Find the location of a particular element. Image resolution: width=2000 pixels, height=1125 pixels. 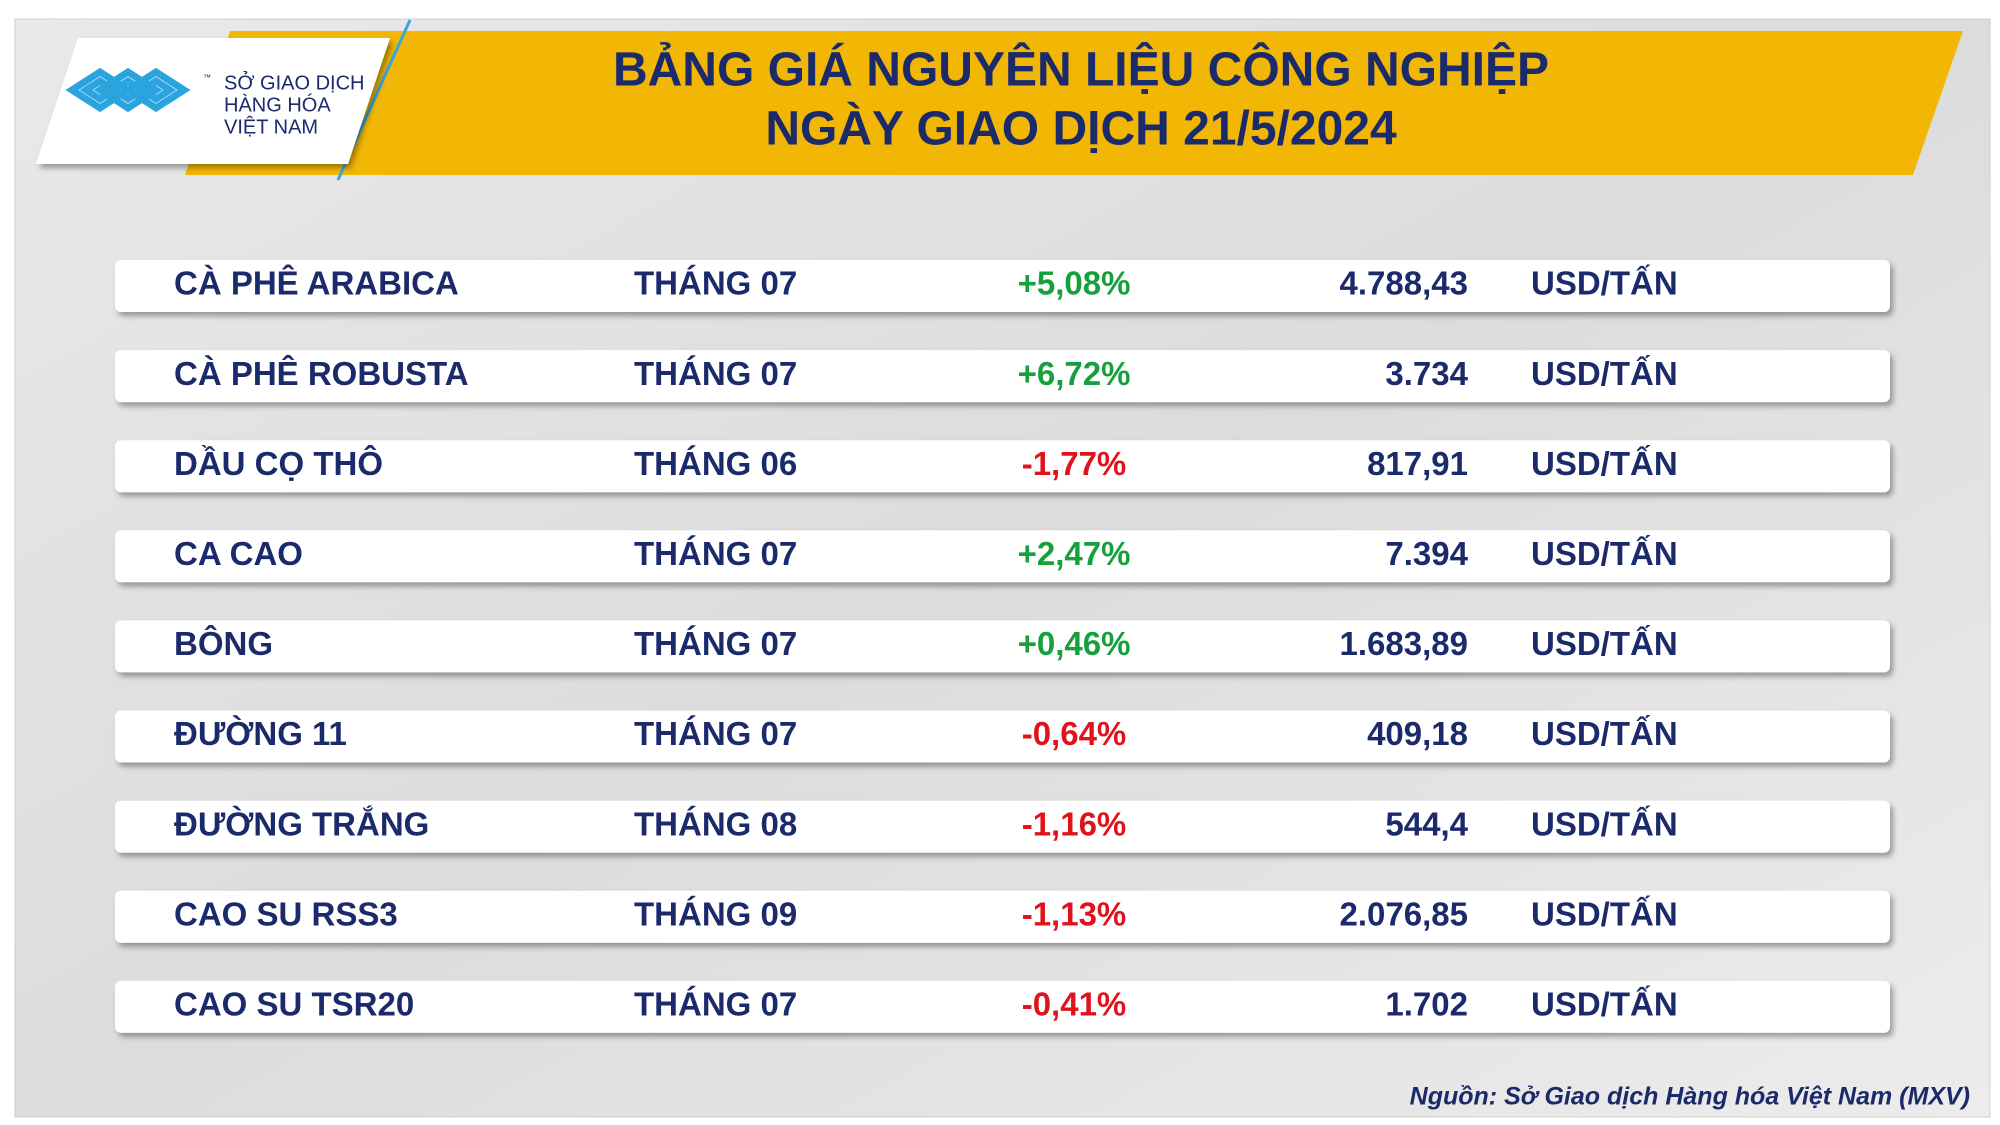

logo-text: VIỆT NAM is located at coordinates (271, 126).